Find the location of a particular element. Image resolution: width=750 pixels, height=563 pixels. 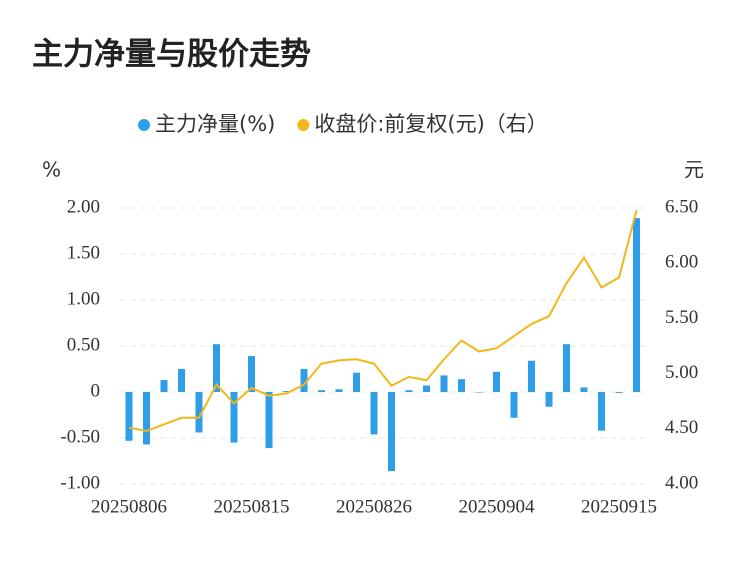

y-tick-label: -1.00 is located at coordinates (80, 482).